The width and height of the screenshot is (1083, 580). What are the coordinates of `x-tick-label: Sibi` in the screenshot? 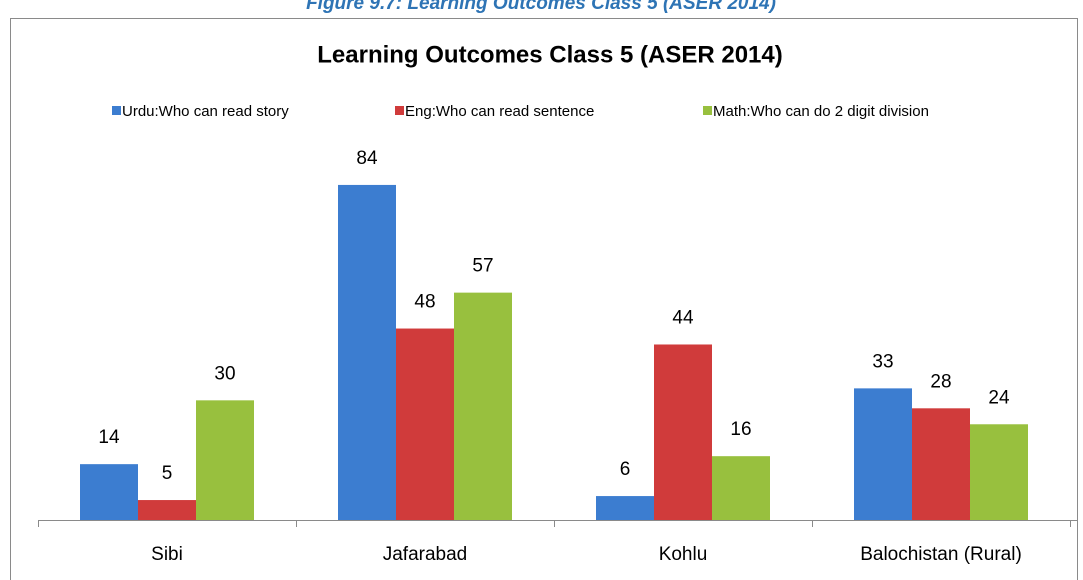 It's located at (167, 554).